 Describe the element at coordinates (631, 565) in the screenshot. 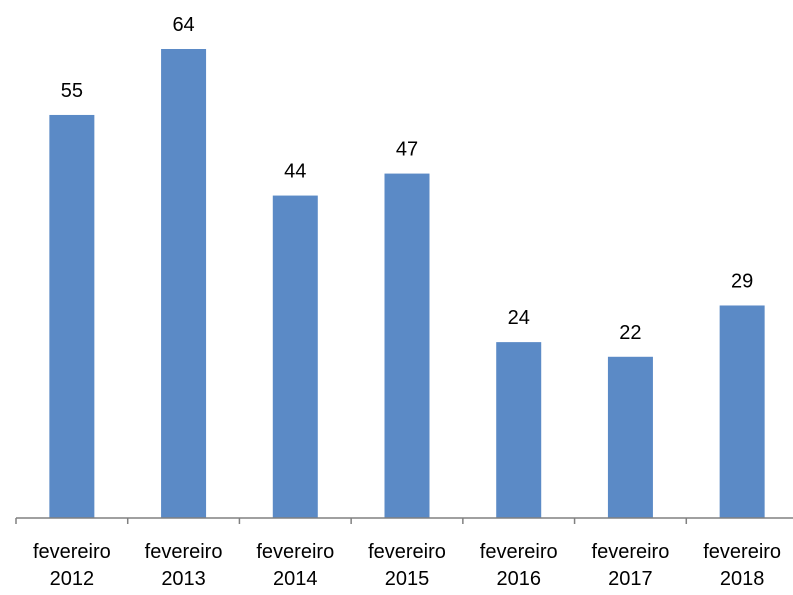

I see `x-tick-label-2017: fevereiro 2017` at that location.